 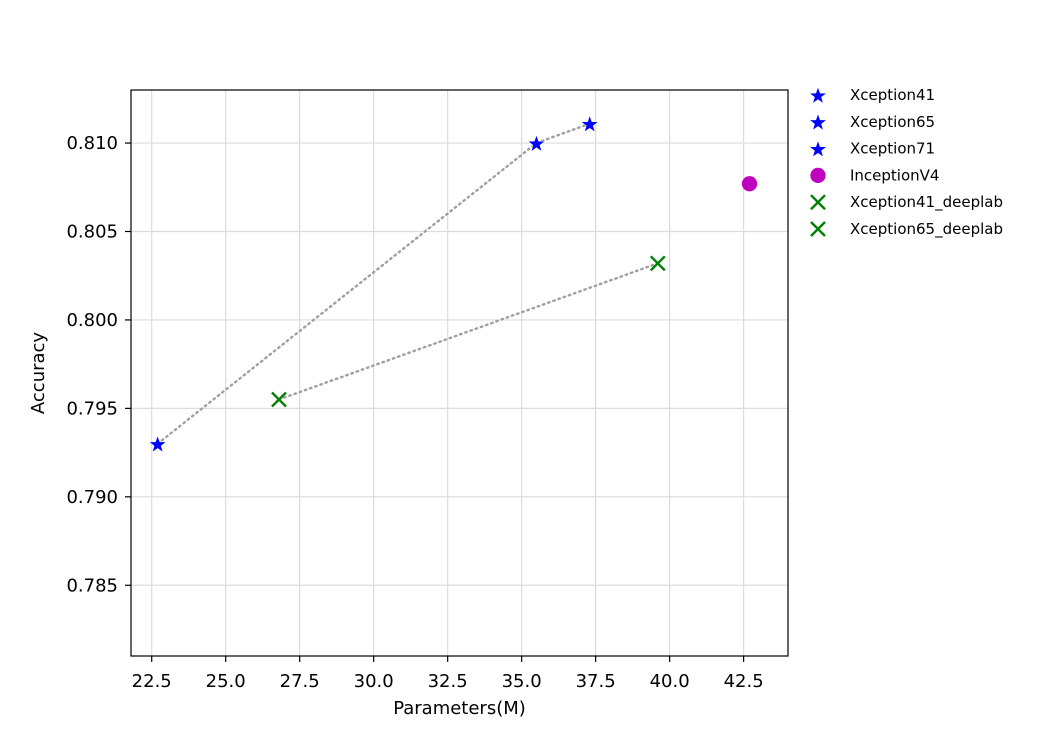 I want to click on y-tick-label: 0.800, so click(x=92, y=320).